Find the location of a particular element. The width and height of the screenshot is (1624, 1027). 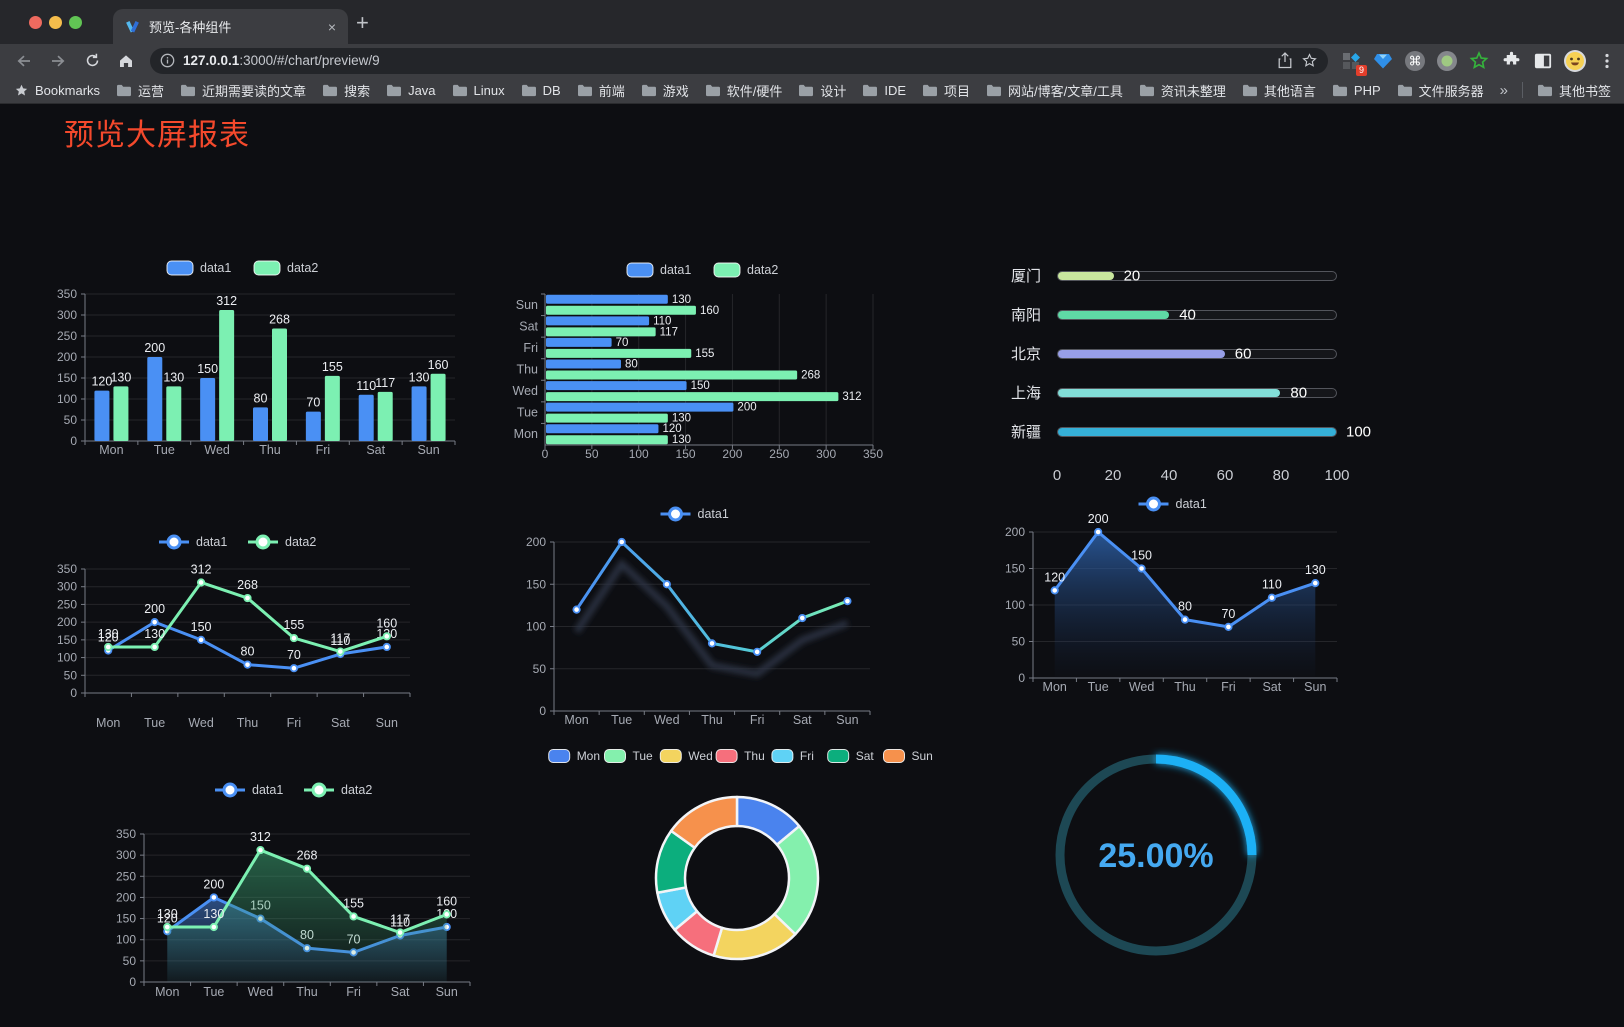

bookmark-item: 搜索 is located at coordinates (346, 90).